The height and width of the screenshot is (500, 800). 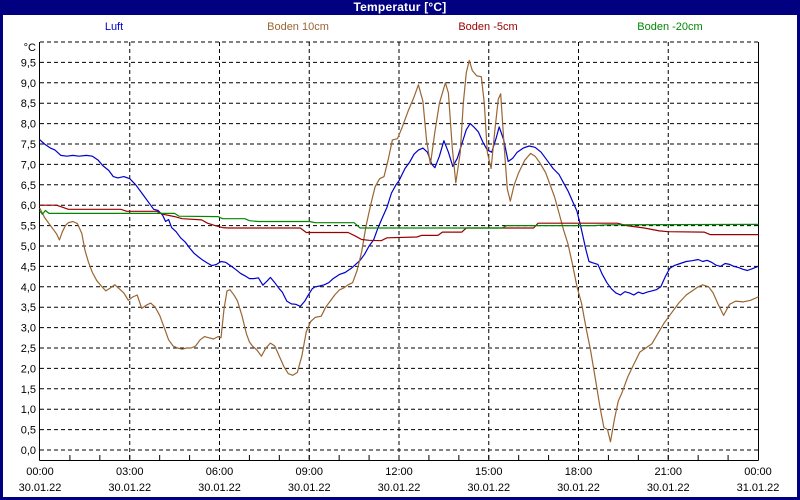 I want to click on y-tick-label: 2,5, so click(x=28, y=349).